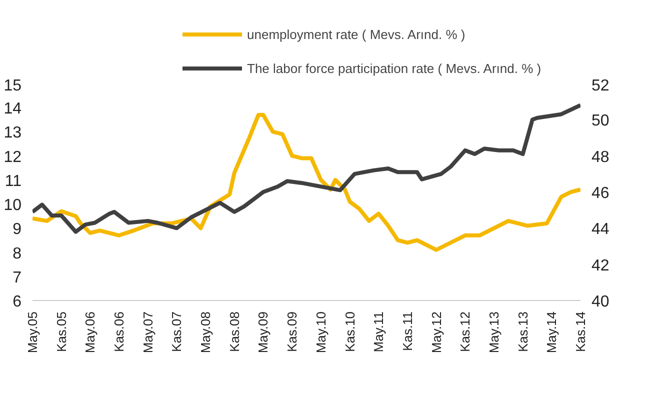 Image resolution: width=645 pixels, height=408 pixels. I want to click on y2-tick-label: 42, so click(601, 265).